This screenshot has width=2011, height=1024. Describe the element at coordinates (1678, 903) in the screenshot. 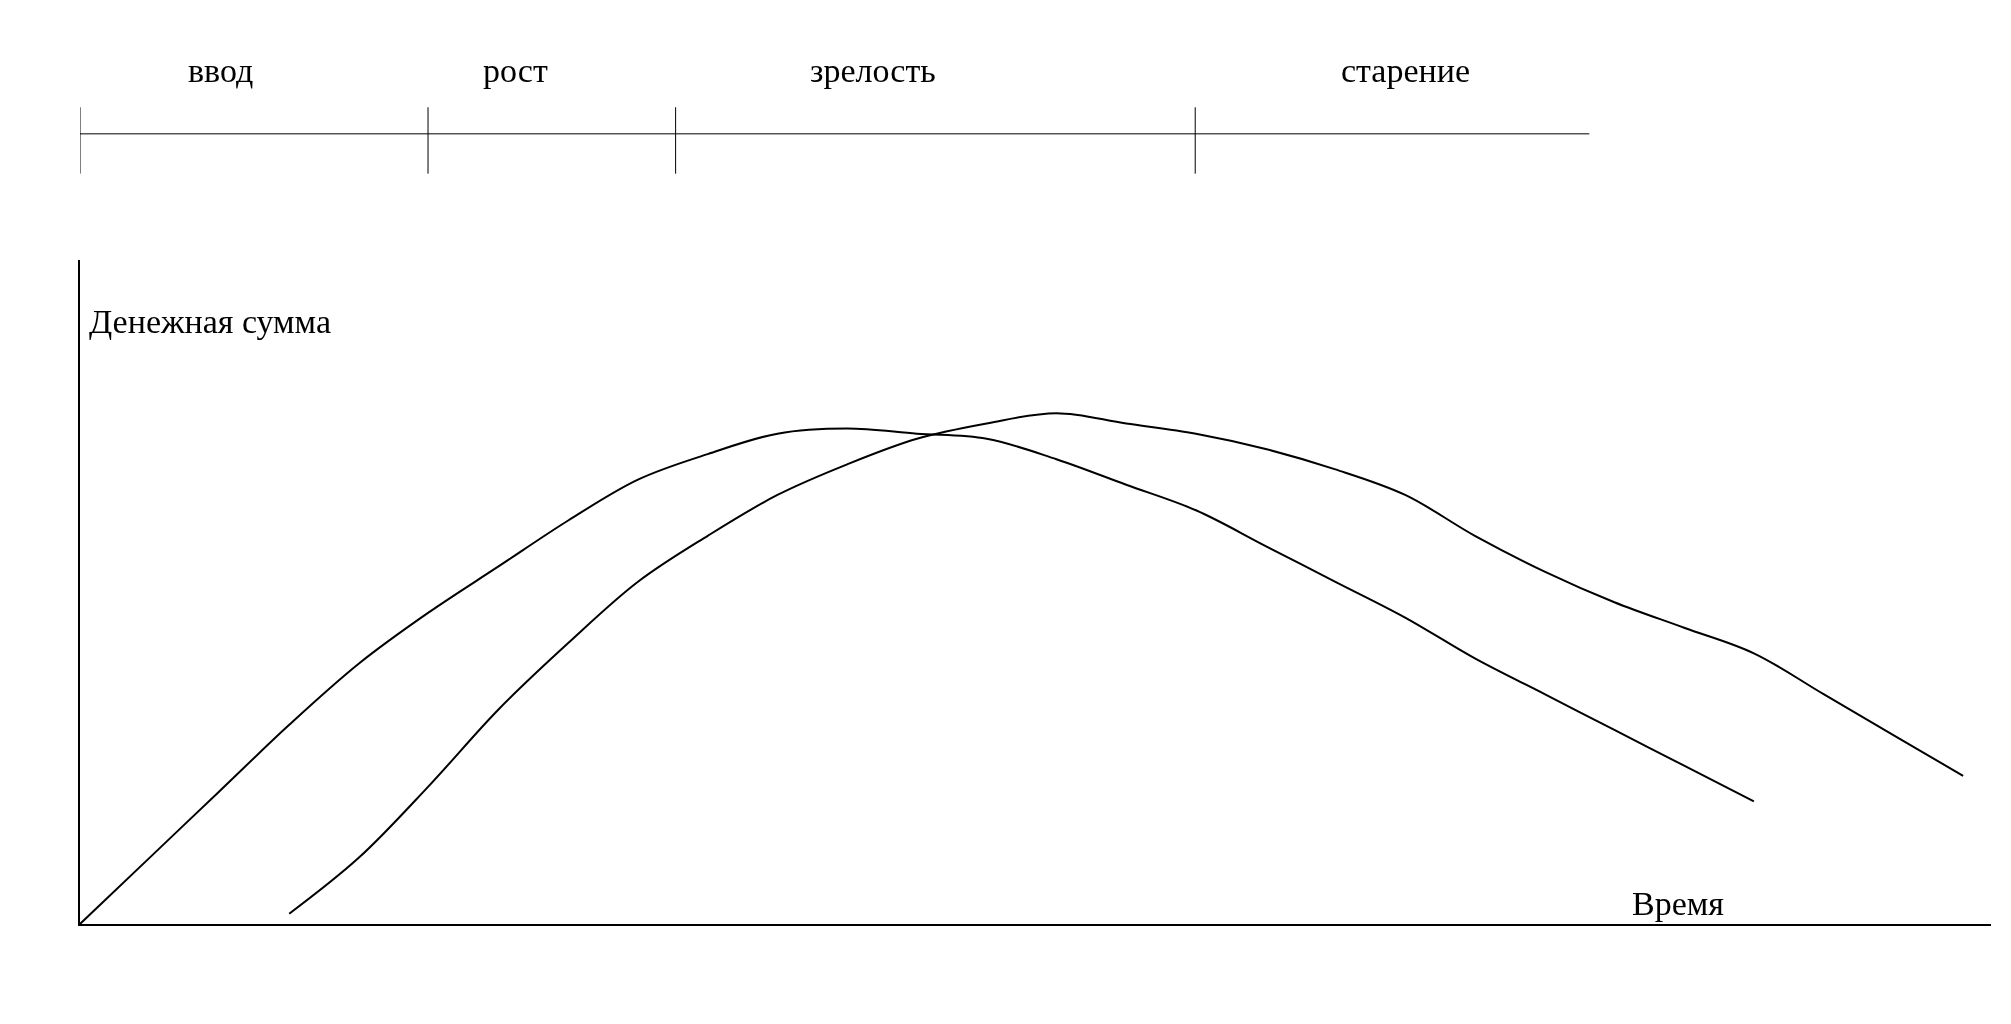

I see `x-axis-title: Время` at that location.